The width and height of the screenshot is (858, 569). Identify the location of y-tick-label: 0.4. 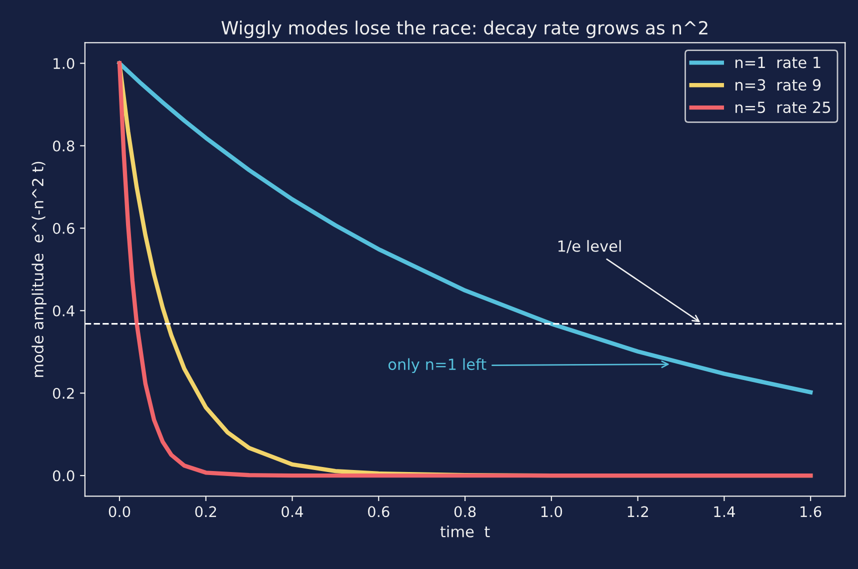
(63, 310).